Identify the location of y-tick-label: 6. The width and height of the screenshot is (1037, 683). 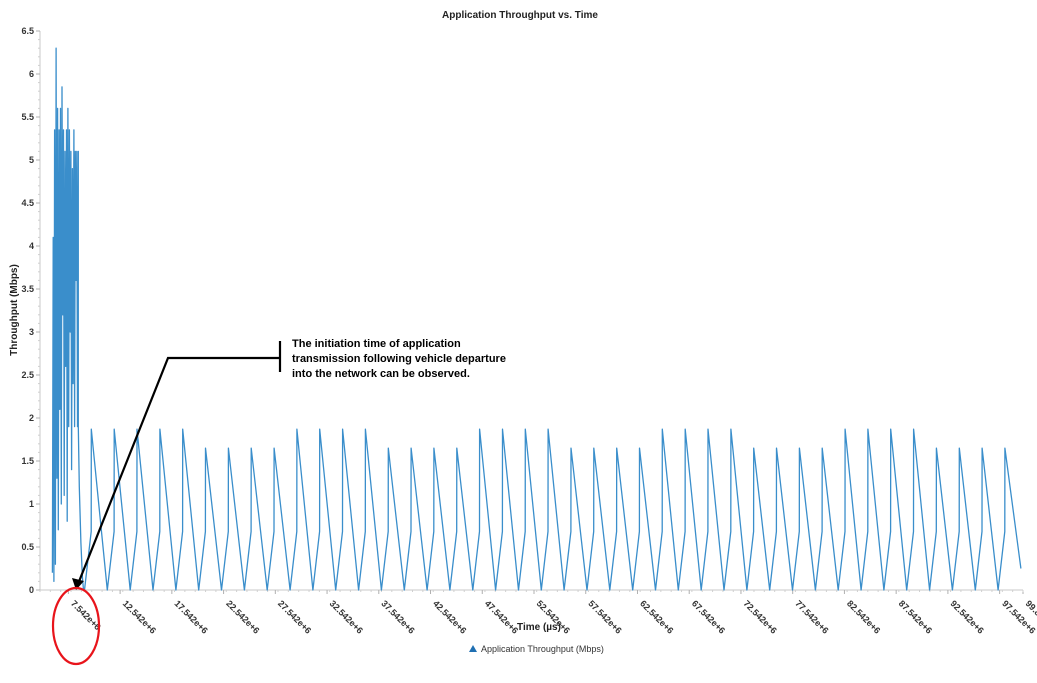
(31, 74).